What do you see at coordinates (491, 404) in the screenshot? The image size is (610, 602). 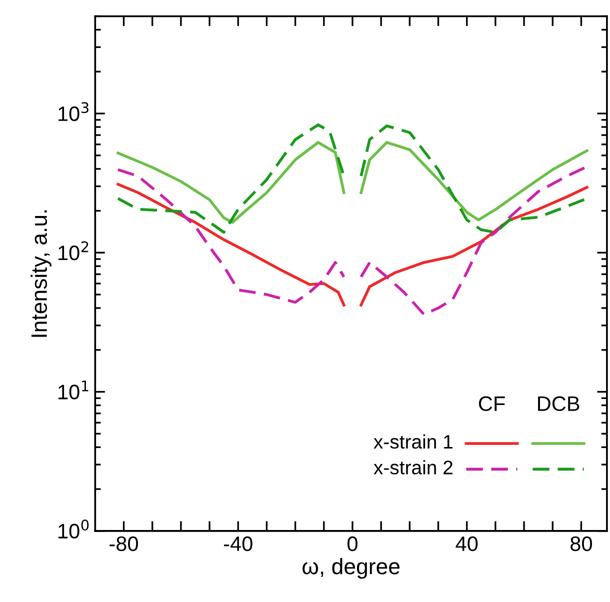 I see `annotation: CF` at bounding box center [491, 404].